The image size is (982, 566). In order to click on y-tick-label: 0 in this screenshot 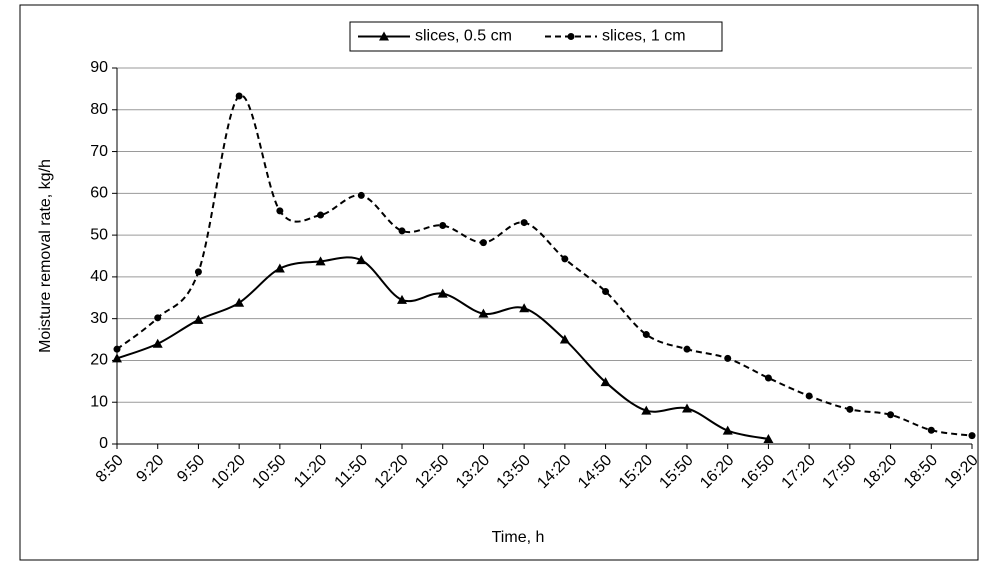, I will do `click(103, 443)`.